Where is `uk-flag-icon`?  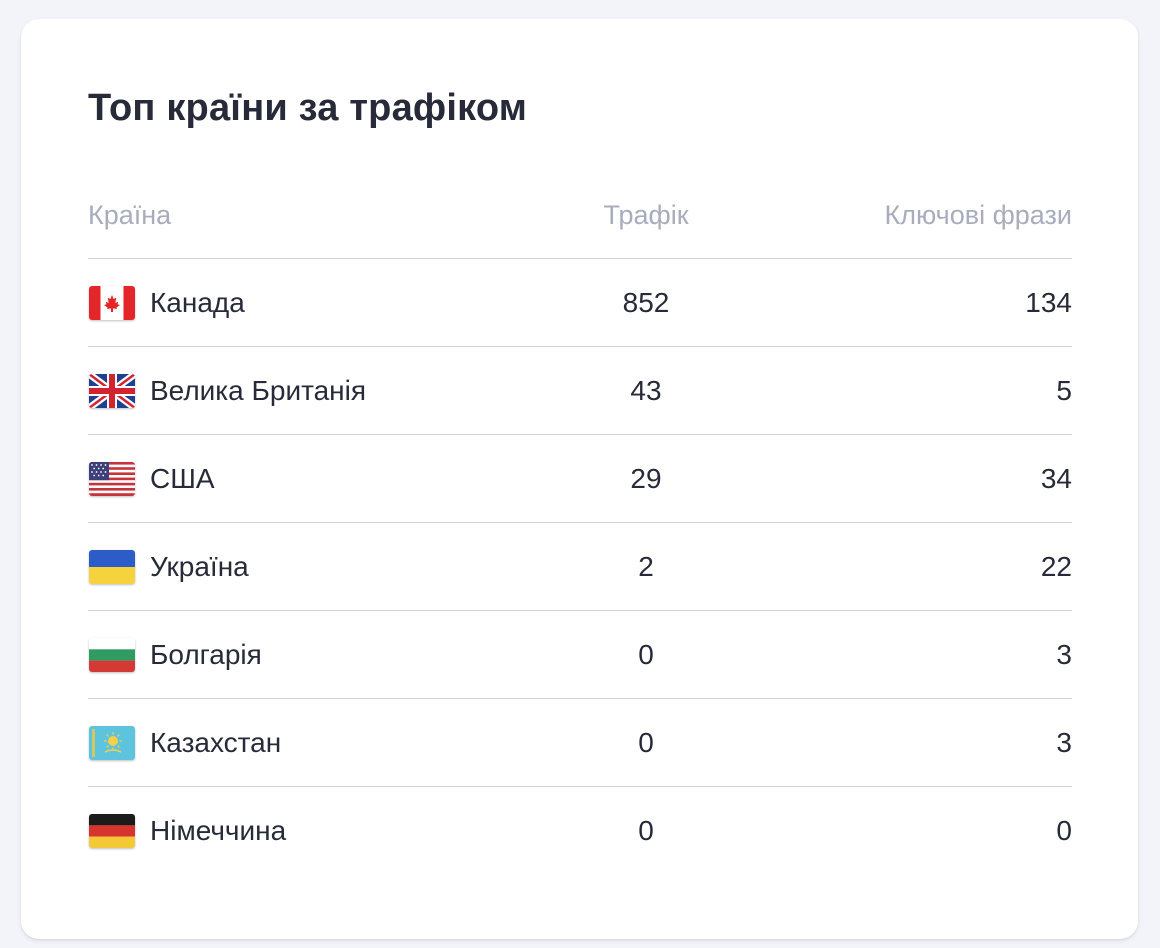
uk-flag-icon is located at coordinates (112, 391).